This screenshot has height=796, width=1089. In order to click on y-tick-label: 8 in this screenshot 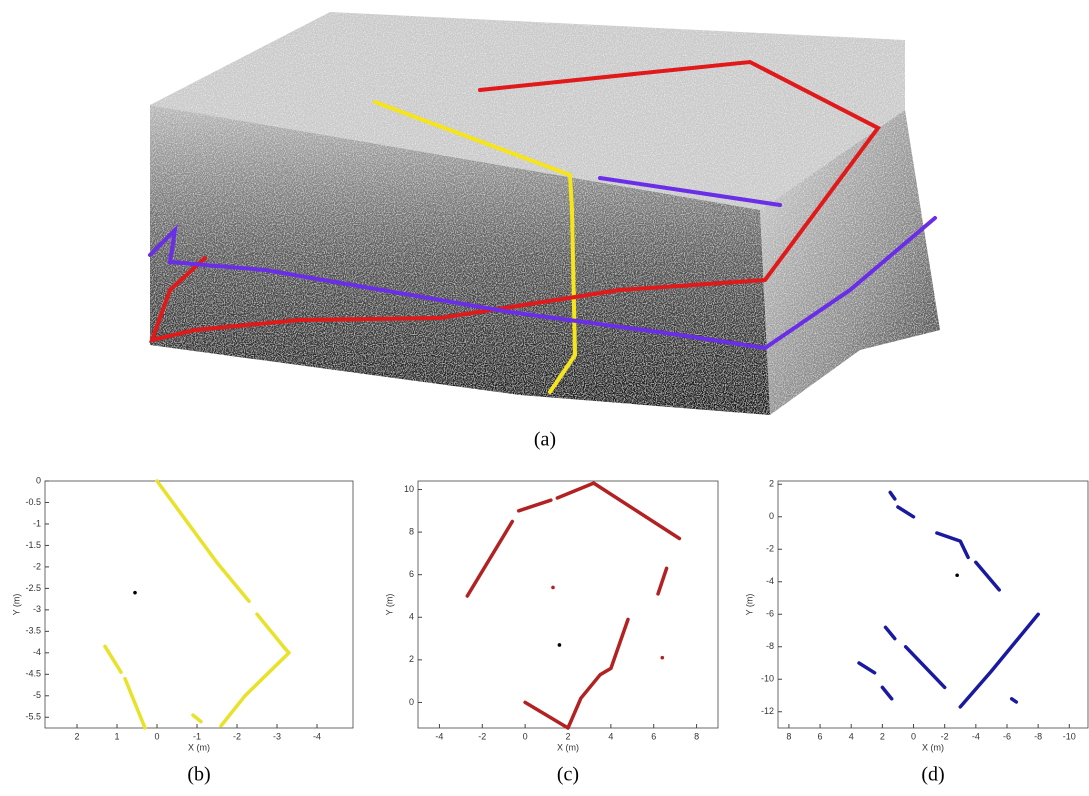, I will do `click(411, 531)`.